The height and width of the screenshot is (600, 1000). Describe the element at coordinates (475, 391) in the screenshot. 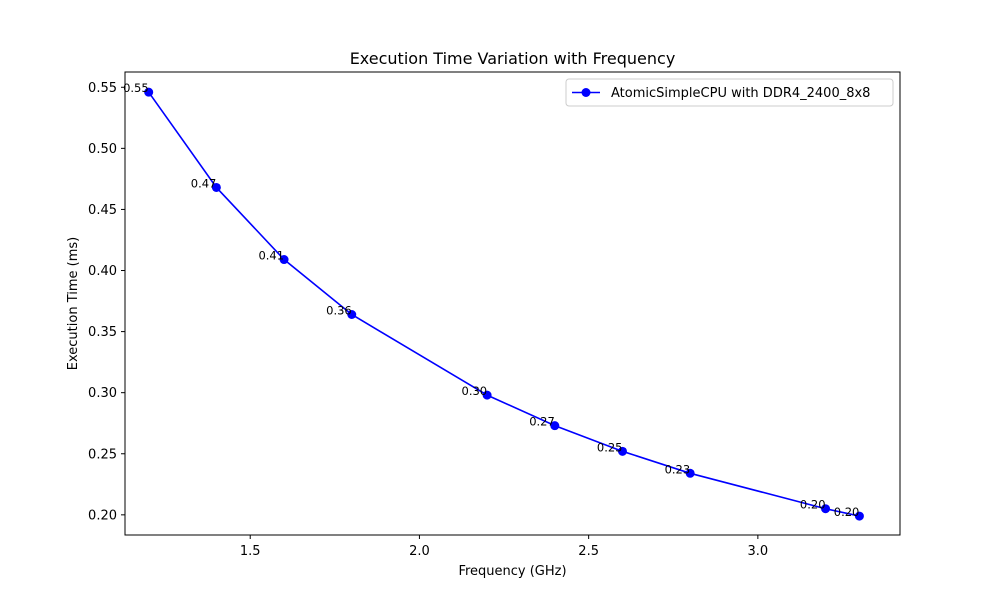

I see `data-label: 0.30` at that location.